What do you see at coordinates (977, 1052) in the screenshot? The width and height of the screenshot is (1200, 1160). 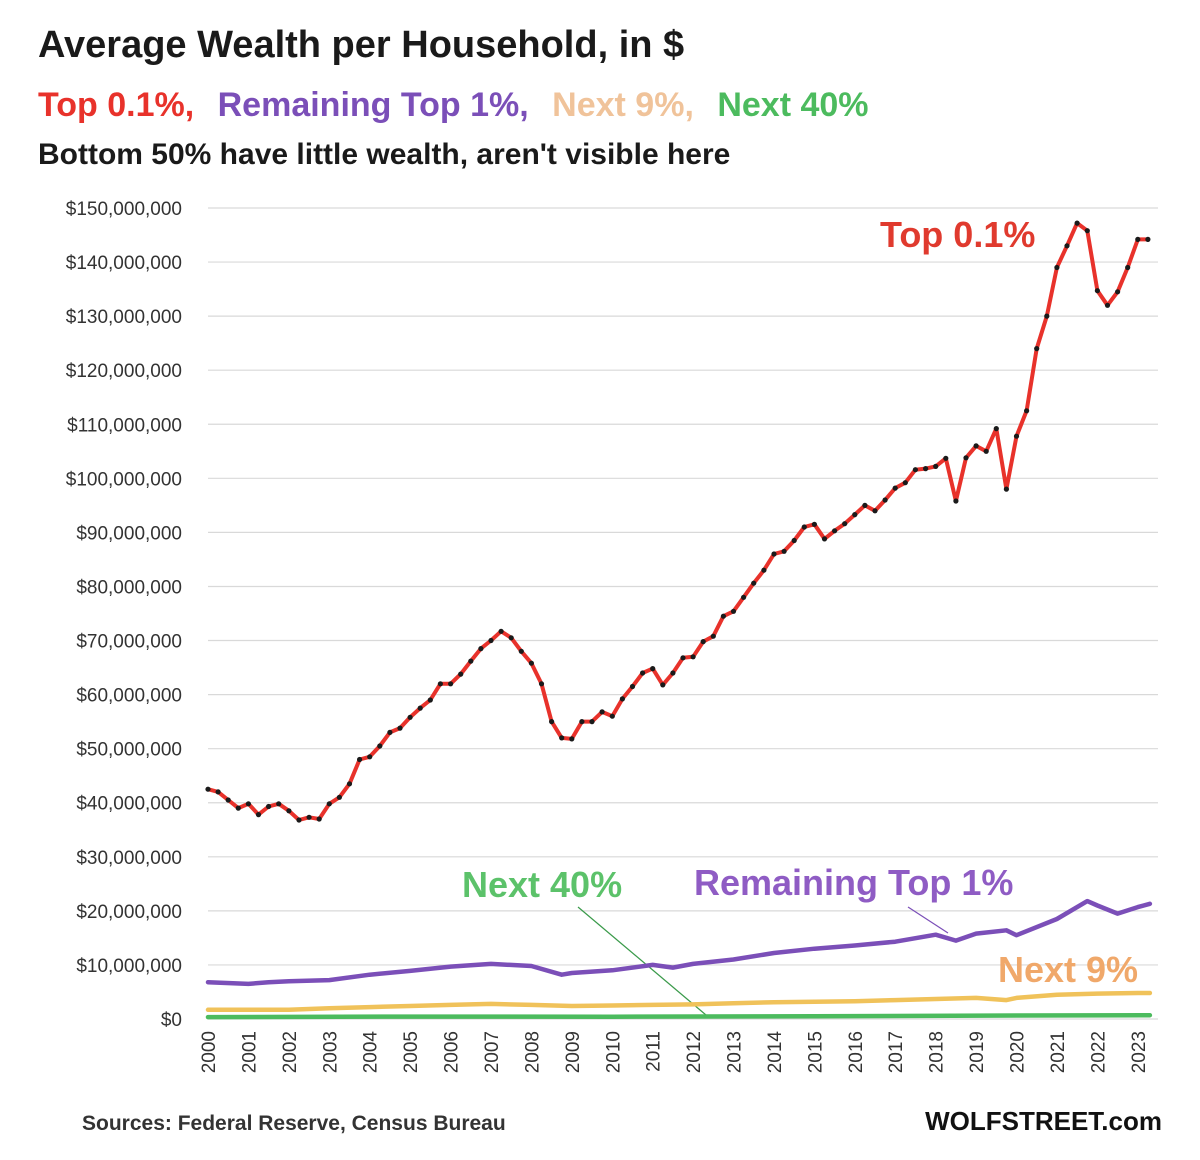 I see `x-tick-label: 2019` at bounding box center [977, 1052].